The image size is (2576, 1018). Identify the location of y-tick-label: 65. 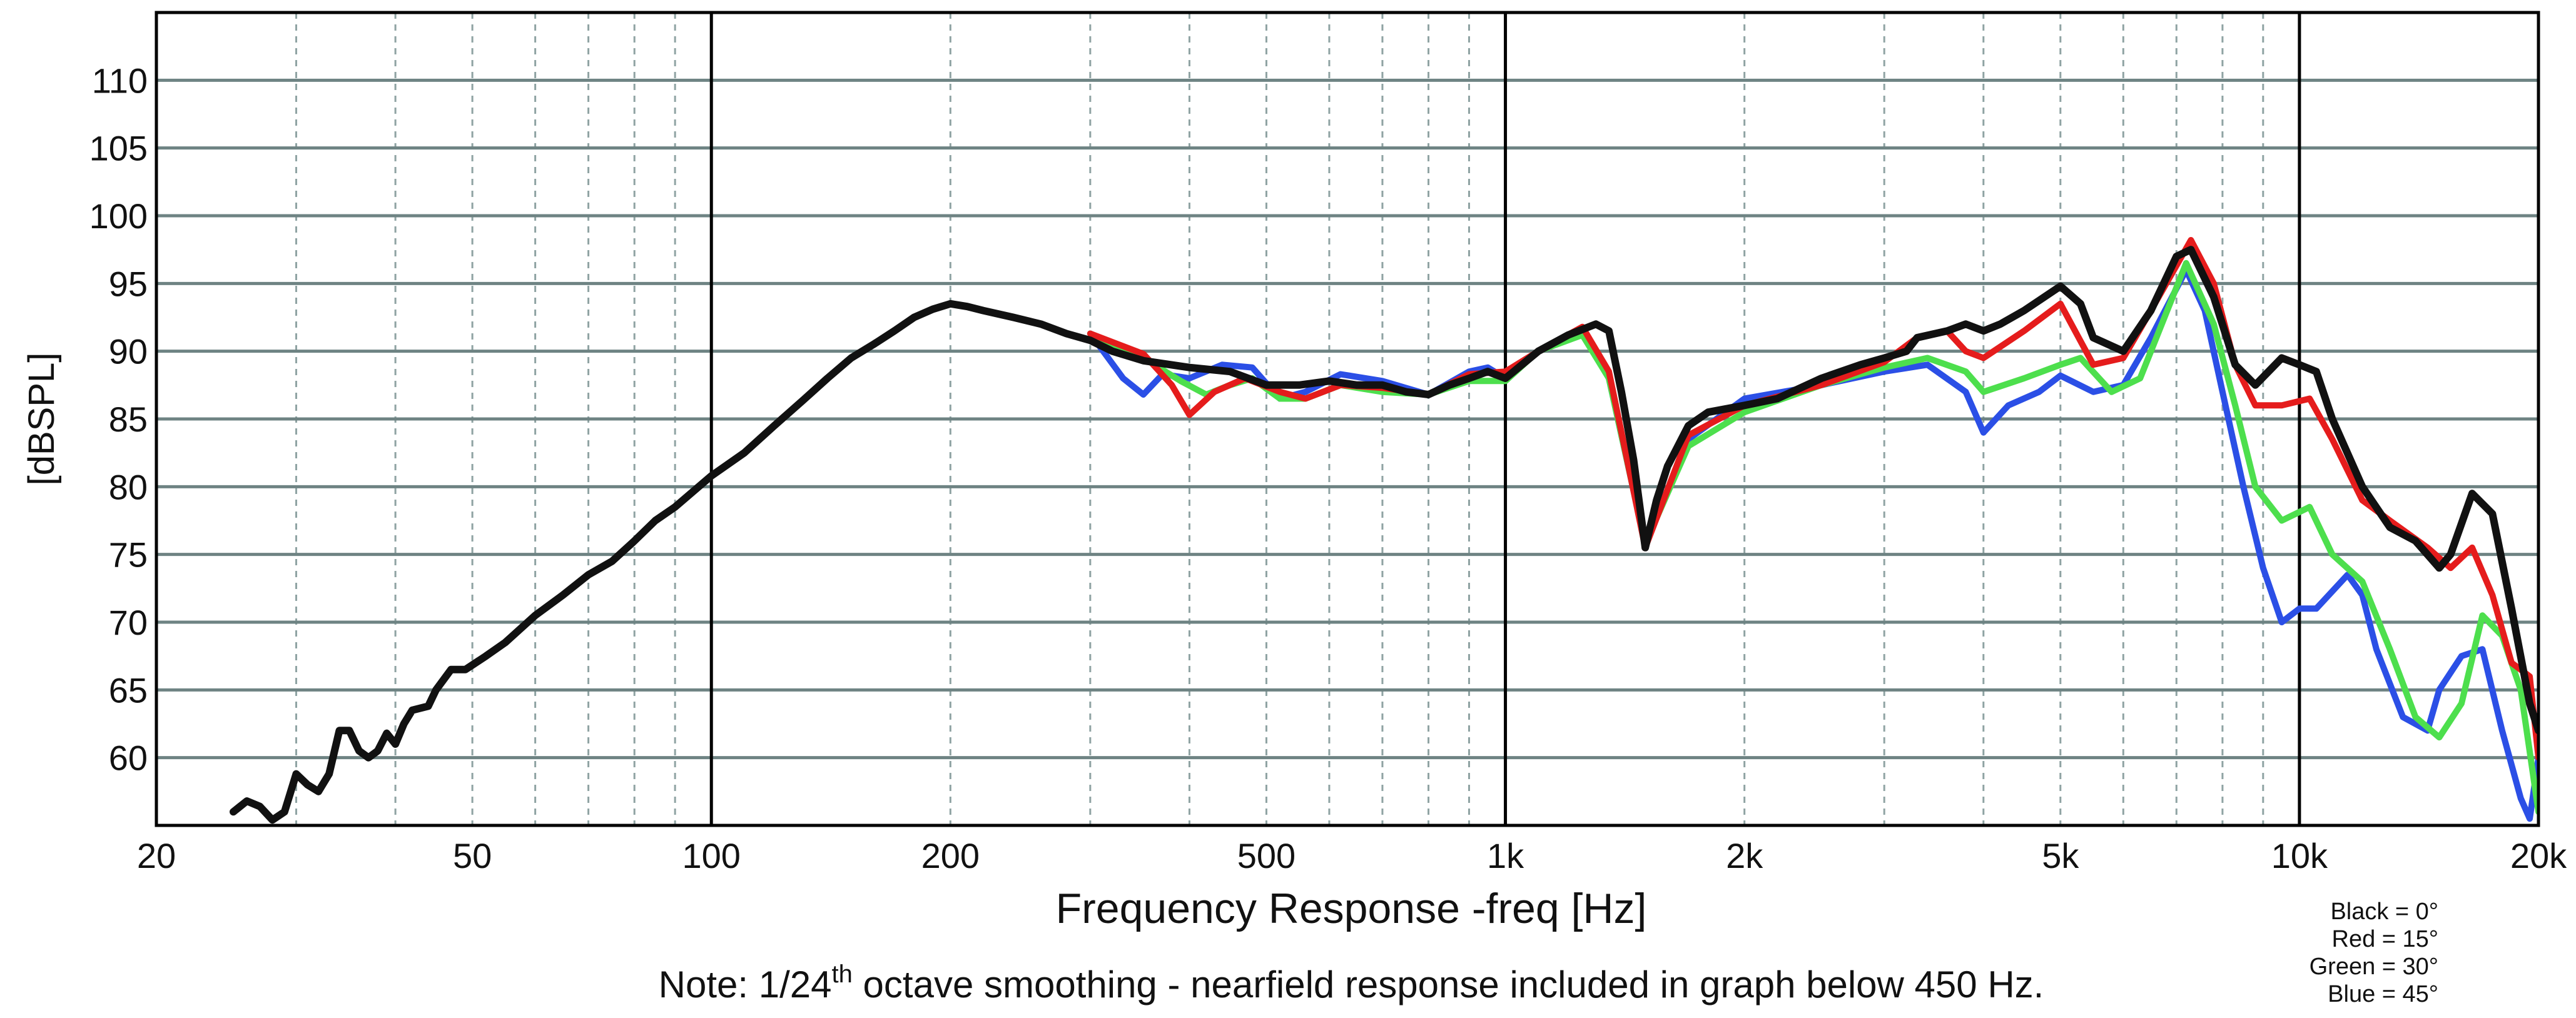
(128, 690).